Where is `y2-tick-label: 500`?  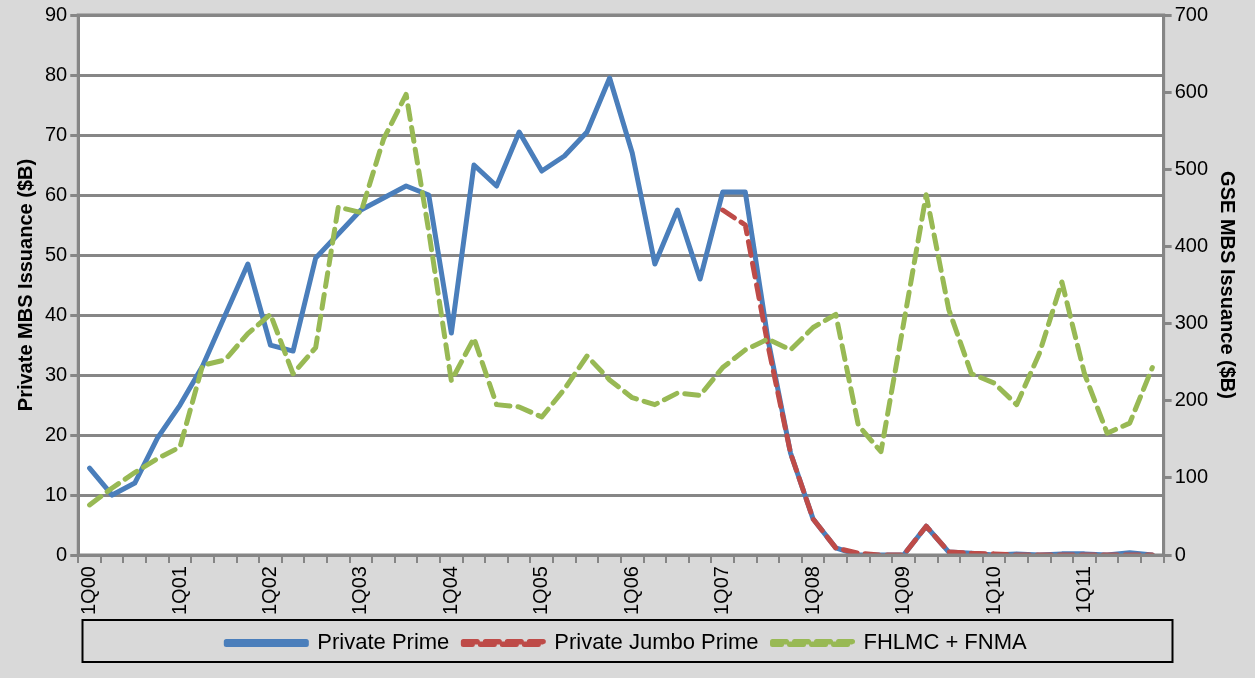 y2-tick-label: 500 is located at coordinates (1191, 167).